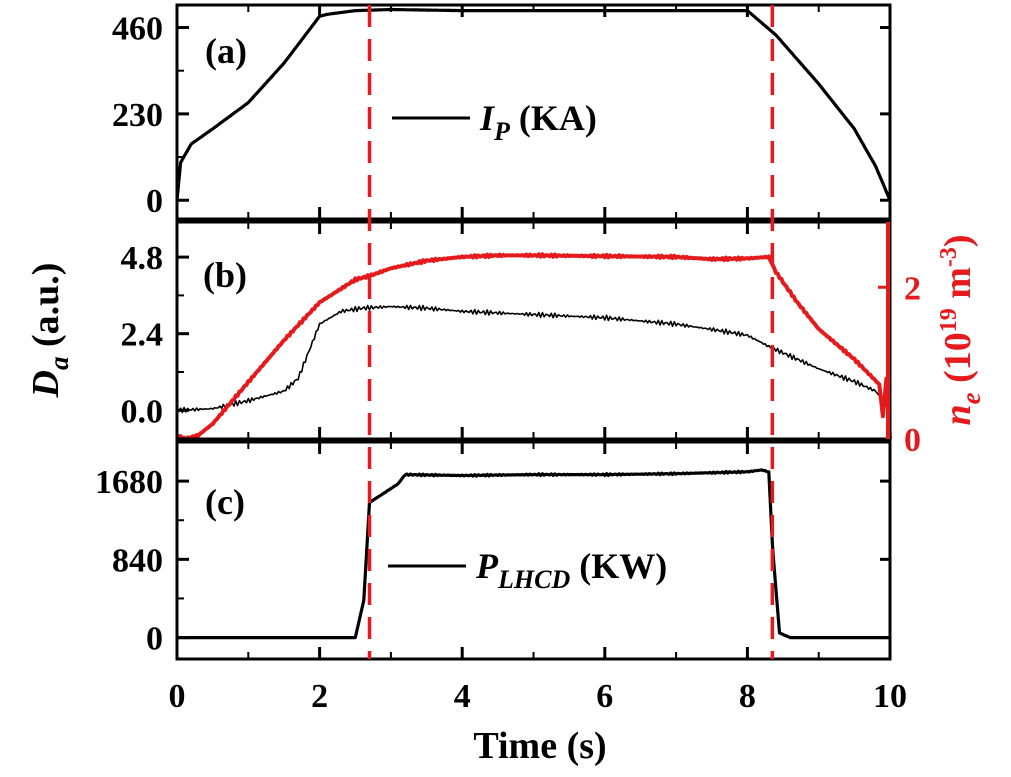 Image resolution: width=1011 pixels, height=777 pixels. I want to click on panel-c-letter: (c), so click(225, 502).